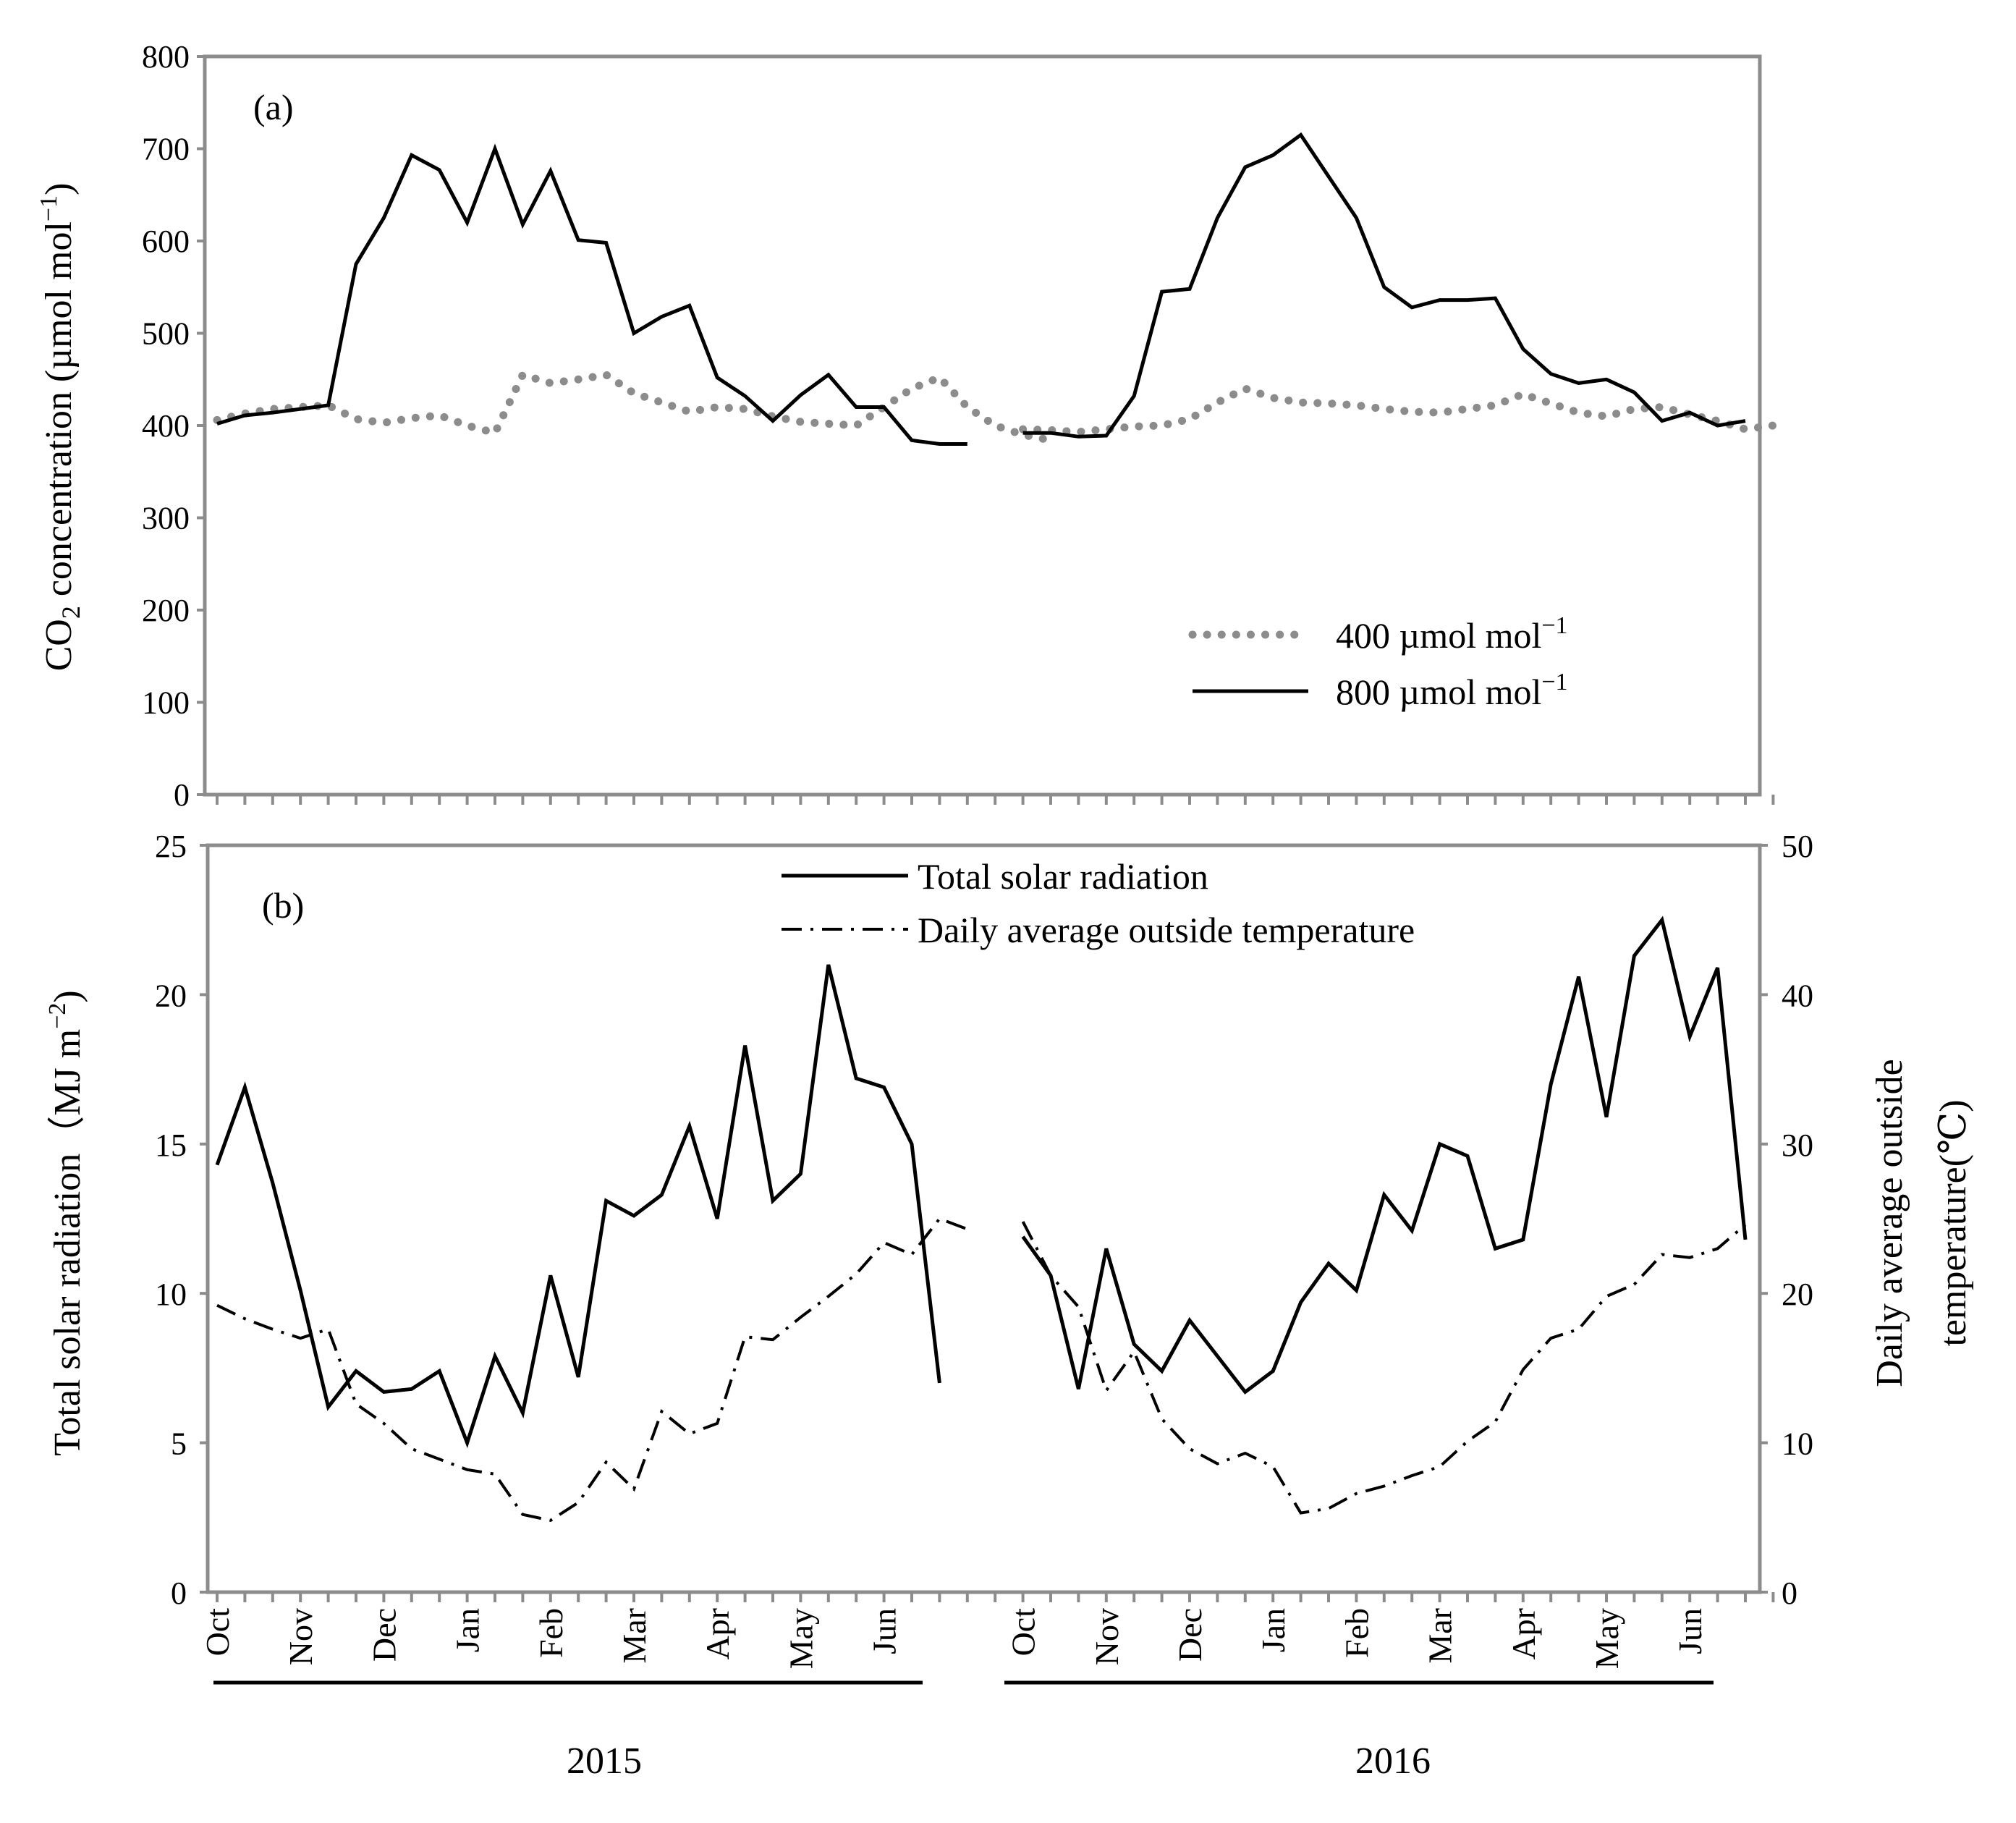 The image size is (2016, 1823). Describe the element at coordinates (383, 1635) in the screenshot. I see `month-label-dec-2015: Dec` at that location.